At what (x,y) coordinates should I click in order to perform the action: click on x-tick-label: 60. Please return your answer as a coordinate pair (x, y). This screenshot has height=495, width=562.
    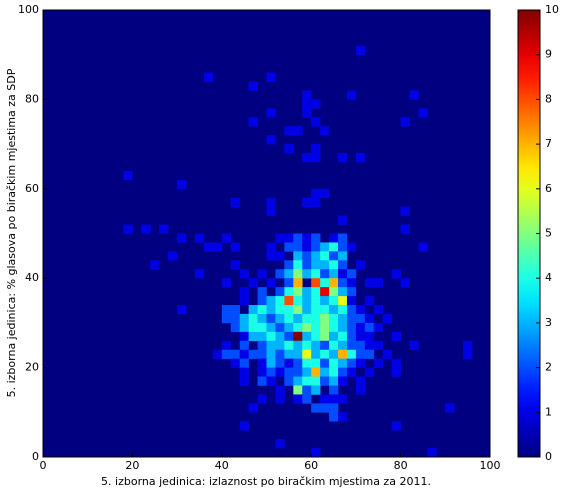
    Looking at the image, I should click on (311, 465).